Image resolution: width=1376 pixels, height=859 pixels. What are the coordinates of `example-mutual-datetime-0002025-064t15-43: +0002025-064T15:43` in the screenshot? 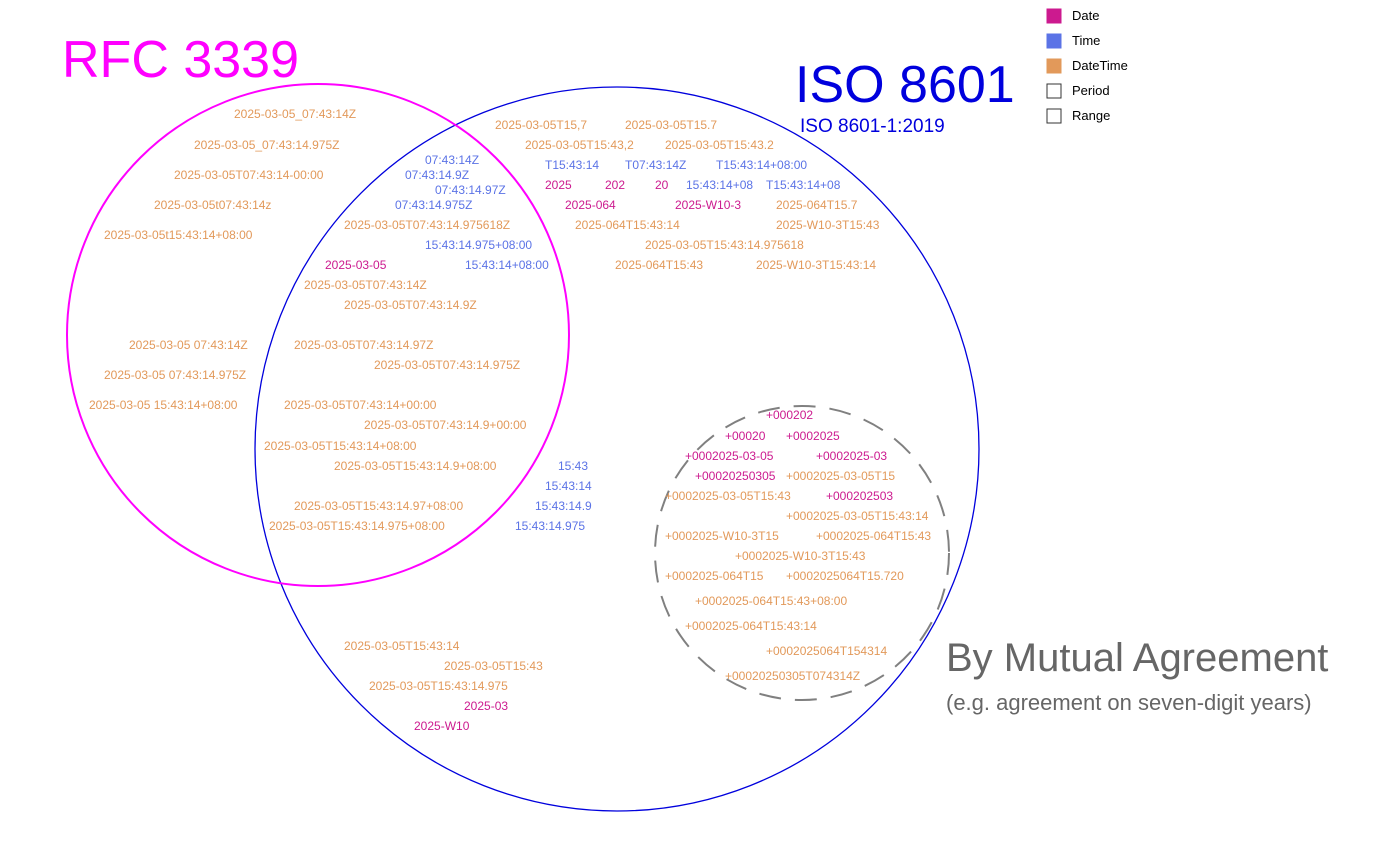 It's located at (873, 536).